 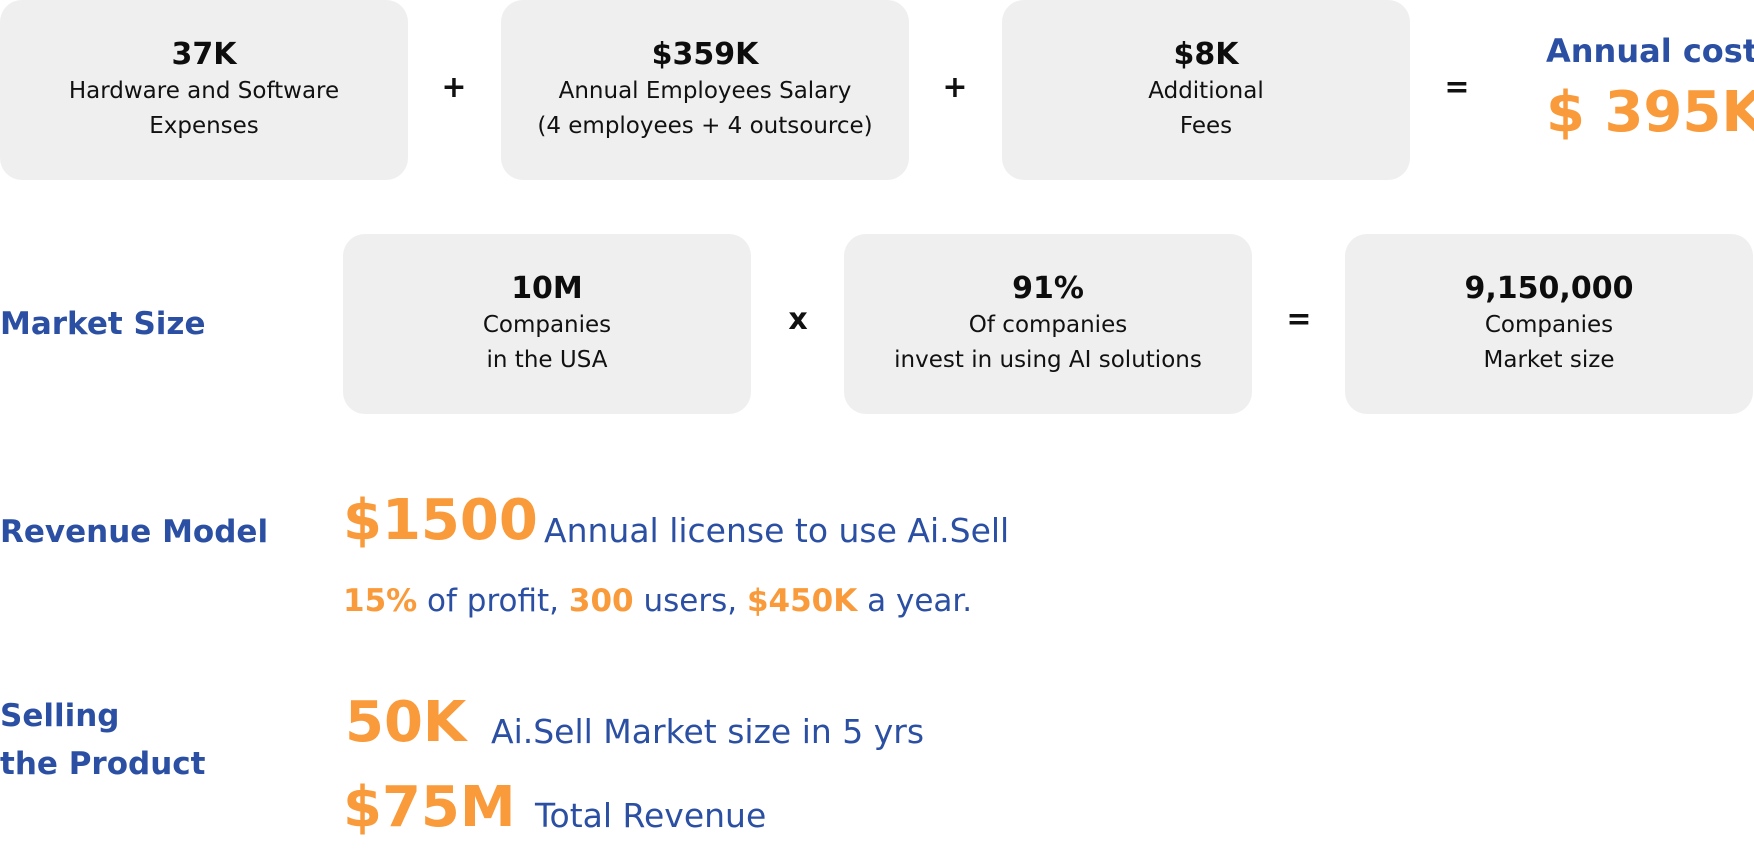 I want to click on selling-stat2-desc: Total Revenue, so click(x=651, y=815).